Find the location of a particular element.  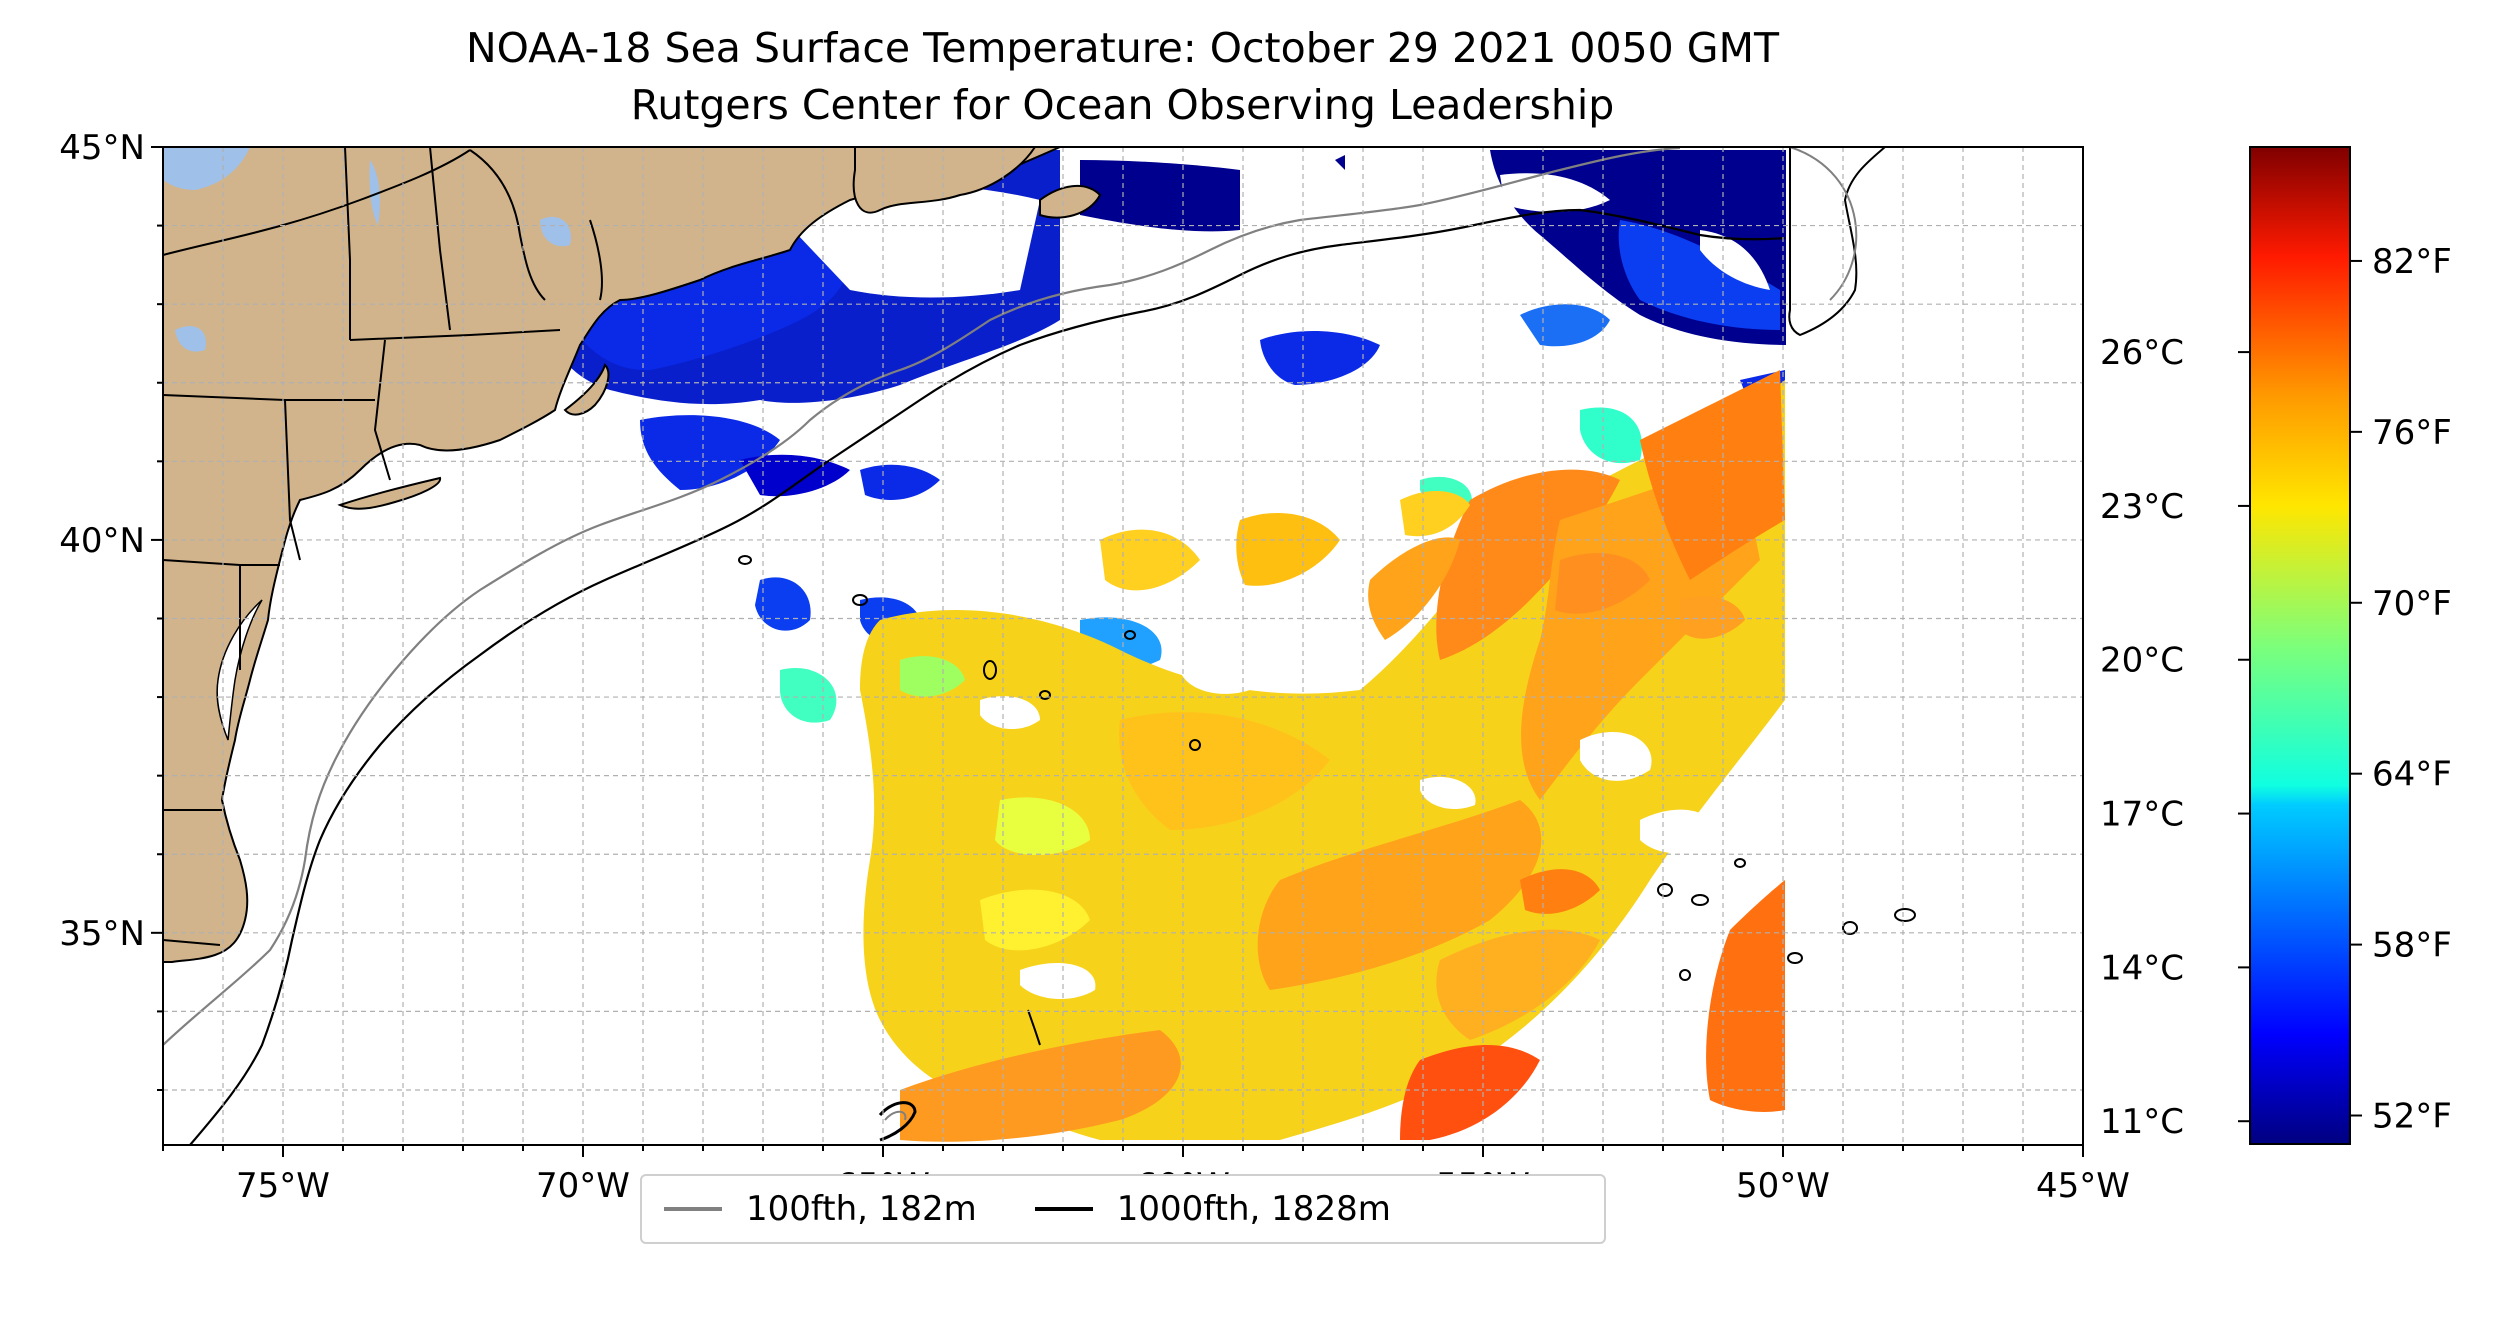

legend-label-1000fth: 1000fth, 1828m is located at coordinates (1253, 1209).